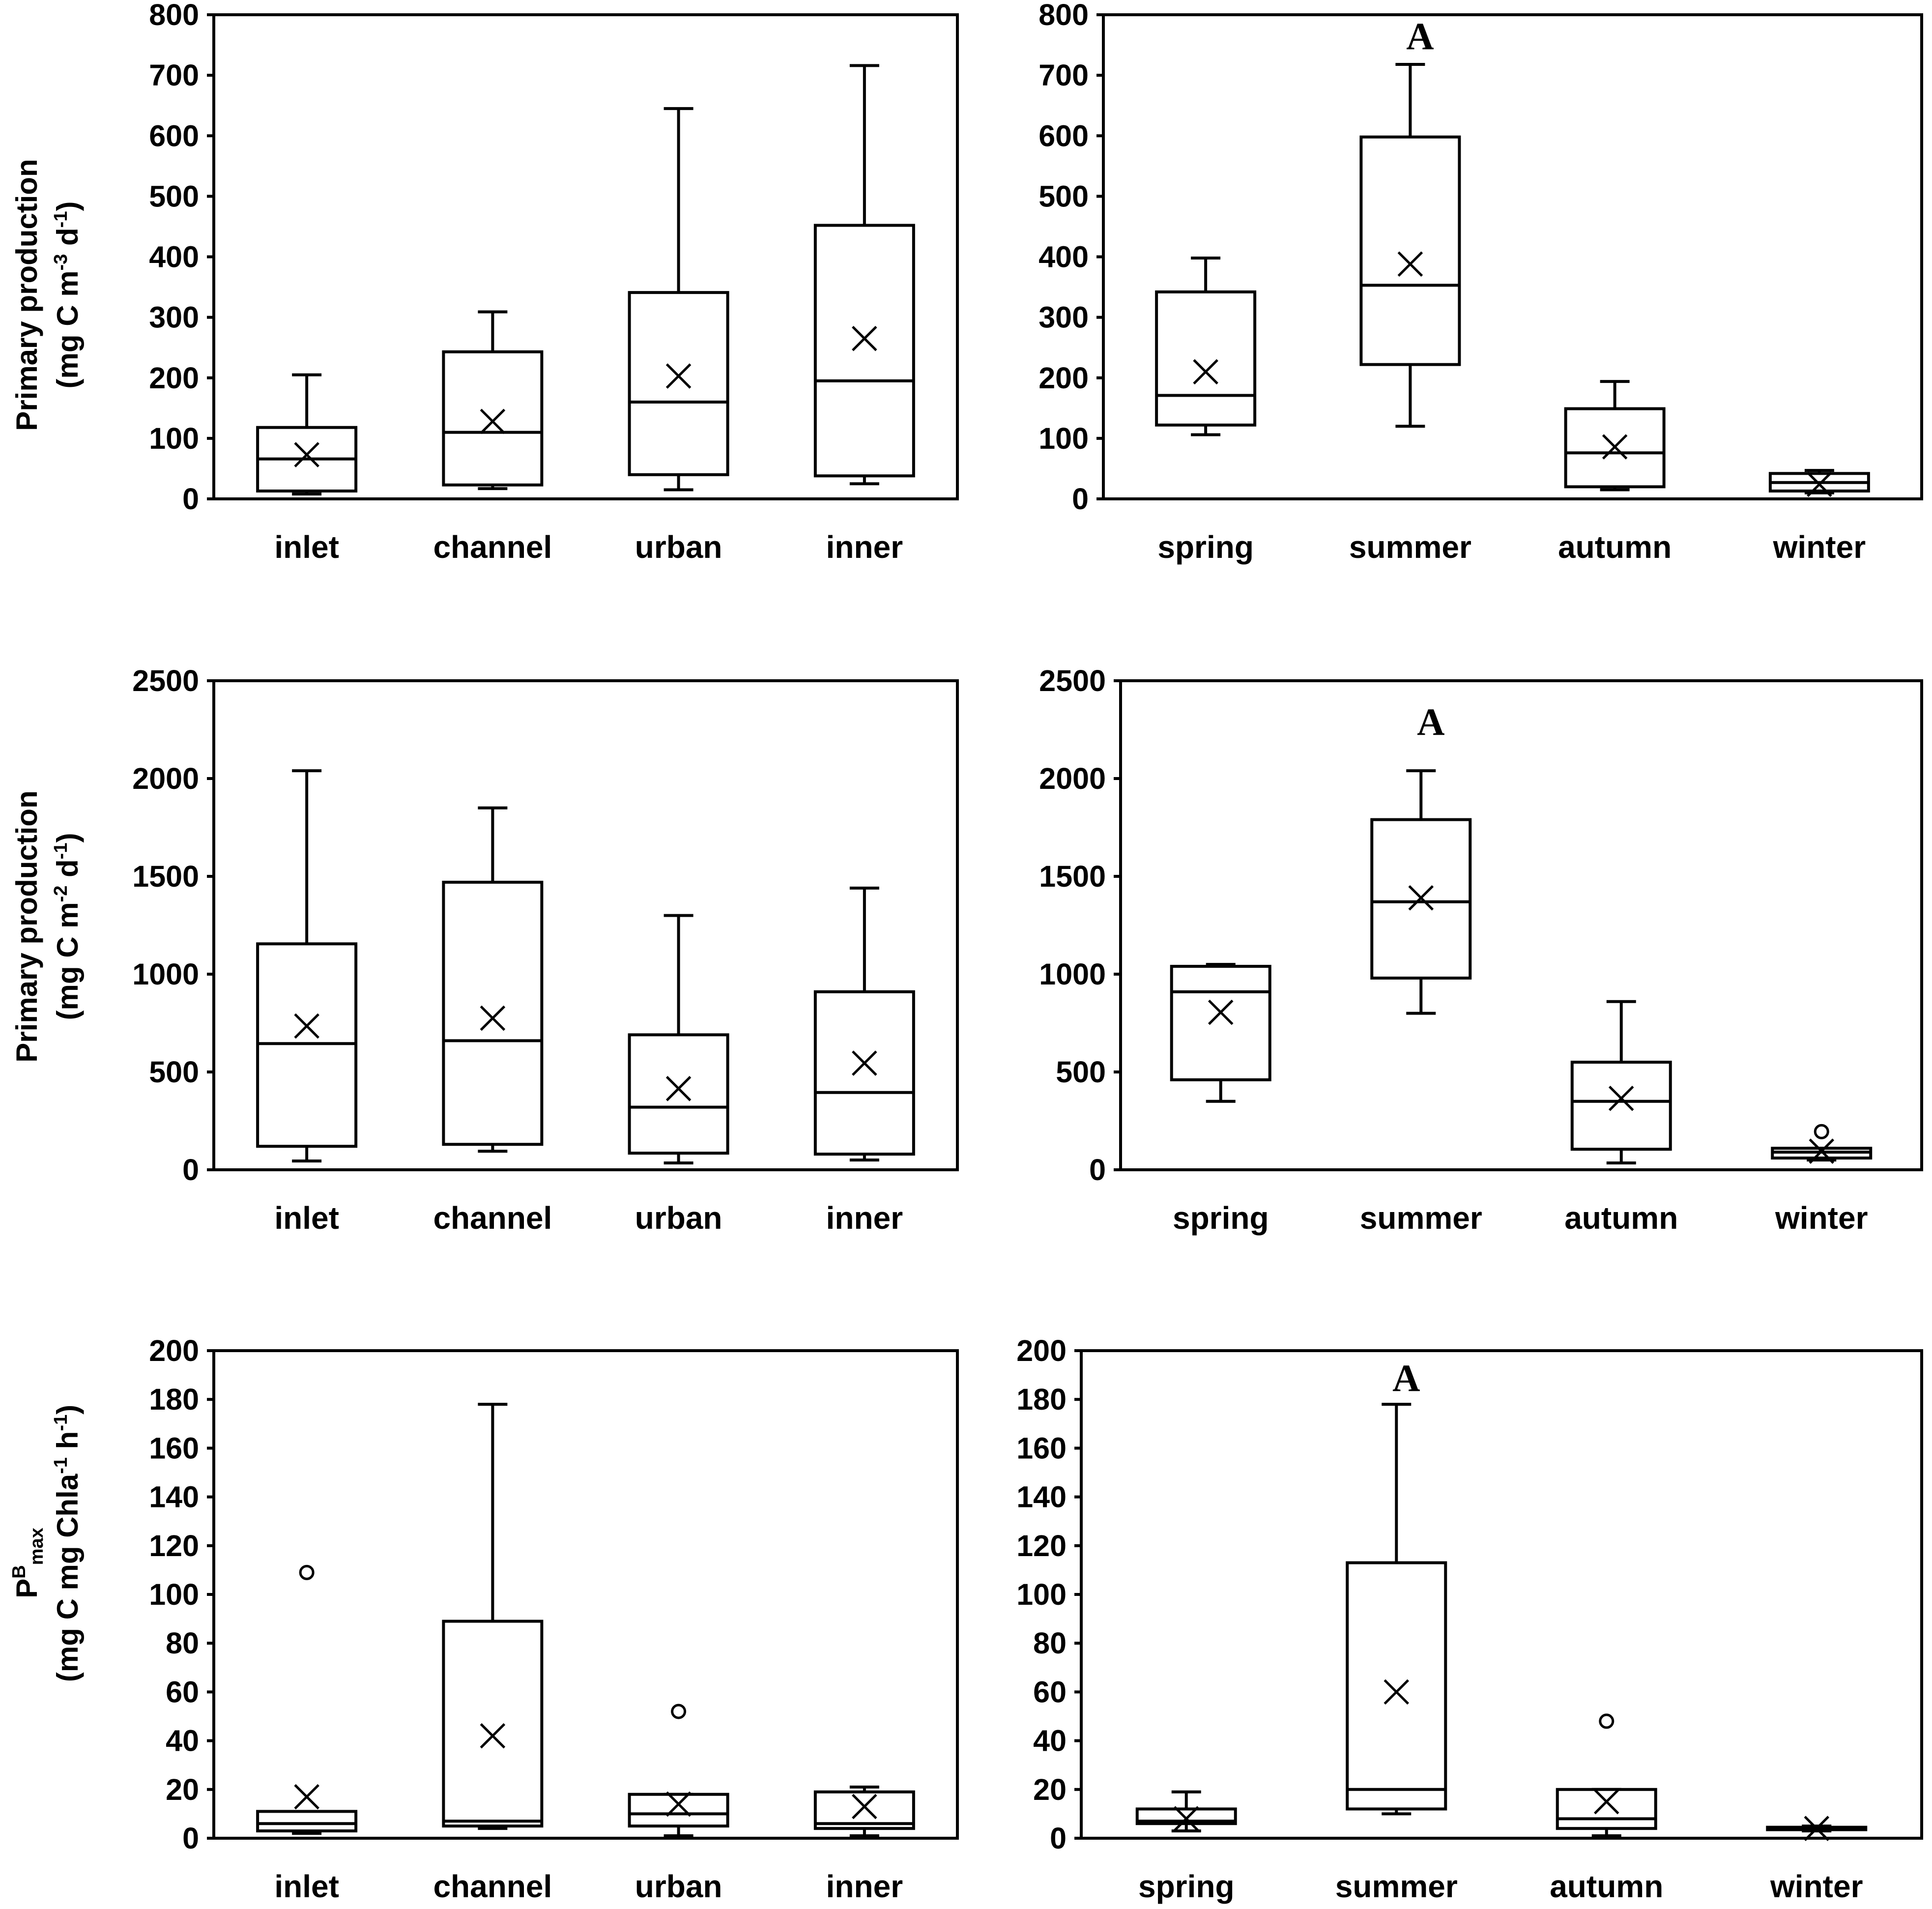 The image size is (1932, 1909). Describe the element at coordinates (1050, 1741) in the screenshot. I see `y-tick-label: 40` at that location.